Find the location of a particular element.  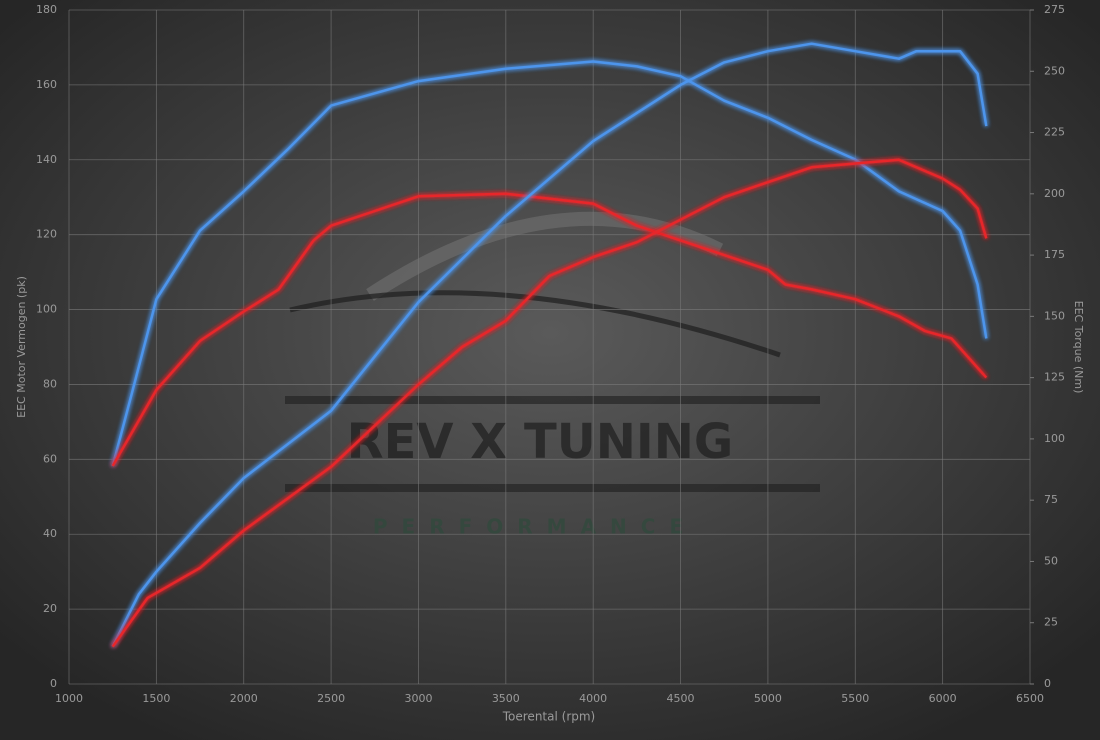

y2-tick-label: 225 is located at coordinates (1054, 132).